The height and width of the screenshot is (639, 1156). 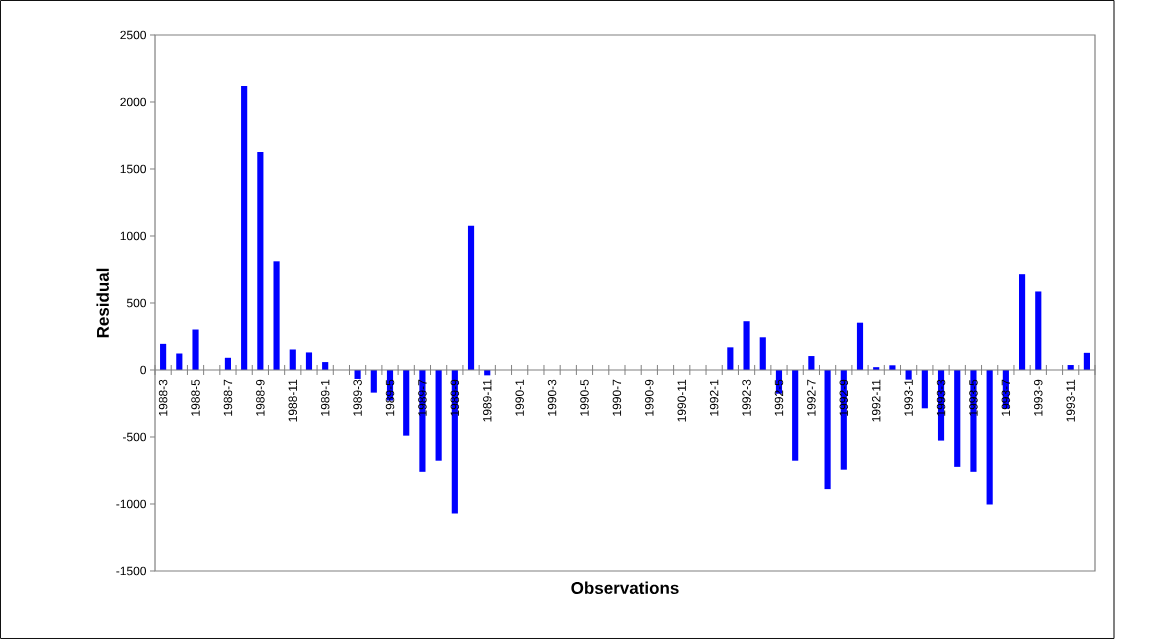 What do you see at coordinates (844, 397) in the screenshot?
I see `x-tick-label: 1992-9` at bounding box center [844, 397].